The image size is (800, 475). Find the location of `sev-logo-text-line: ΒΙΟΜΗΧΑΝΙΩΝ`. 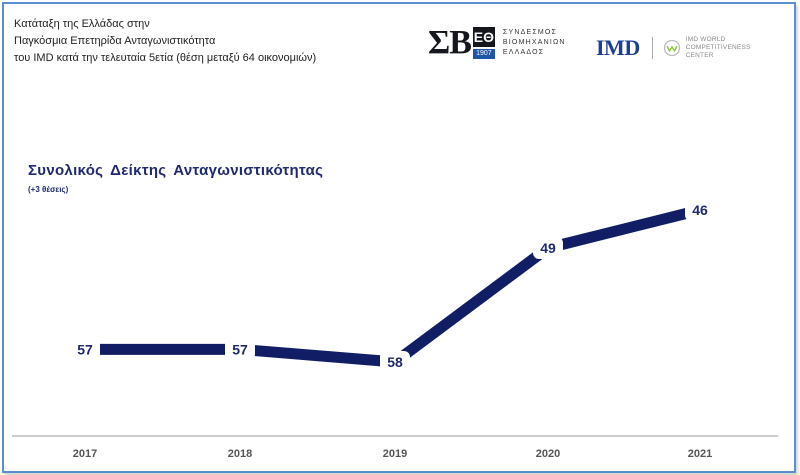

sev-logo-text-line: ΒΙΟΜΗΧΑΝΙΩΝ is located at coordinates (534, 42).